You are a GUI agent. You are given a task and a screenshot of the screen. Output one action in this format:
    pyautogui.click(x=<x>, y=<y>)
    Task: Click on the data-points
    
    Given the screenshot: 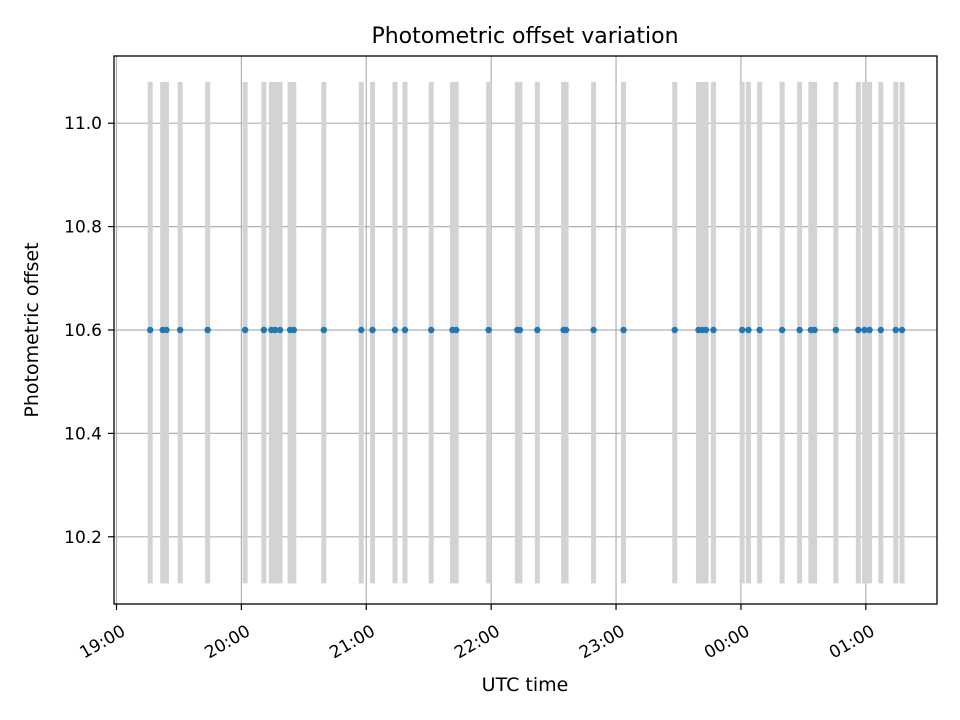 What is the action you would take?
    pyautogui.click(x=526, y=330)
    